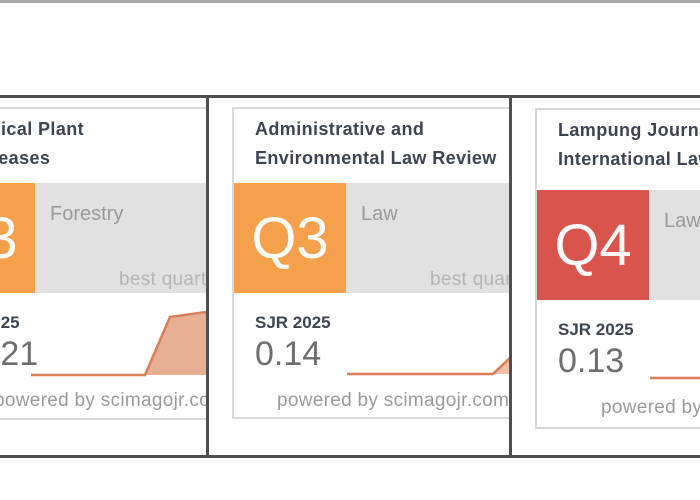 This screenshot has height=500, width=700. What do you see at coordinates (591, 361) in the screenshot?
I see `sjr-value: 0.13` at bounding box center [591, 361].